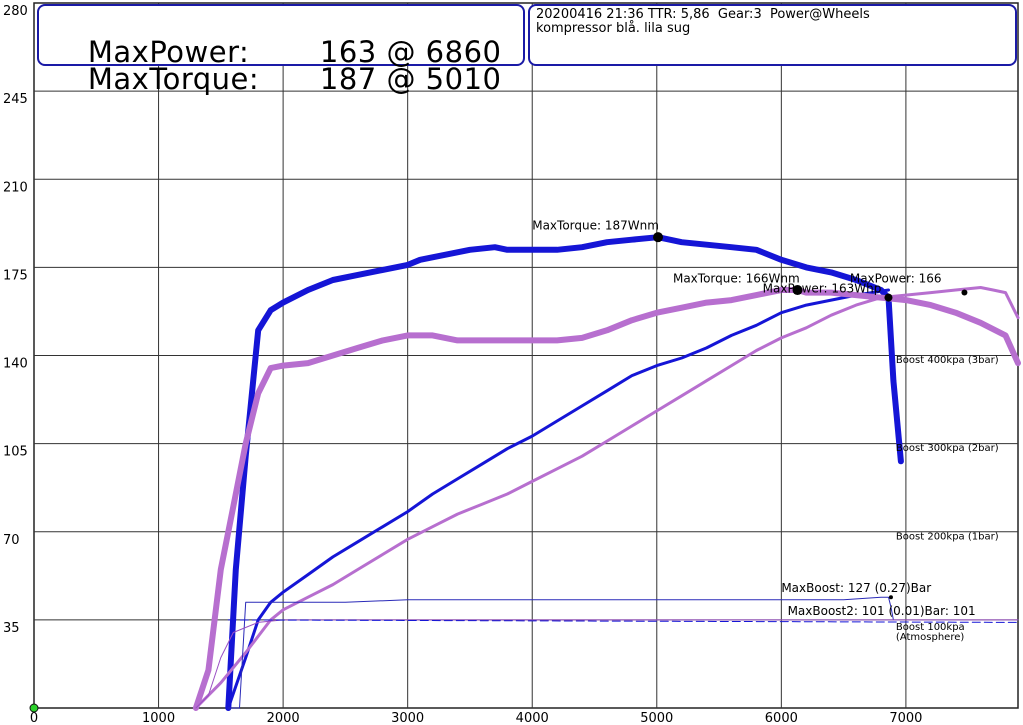  What do you see at coordinates (930, 627) in the screenshot?
I see `chart-annotation: Boost 100kpa` at bounding box center [930, 627].